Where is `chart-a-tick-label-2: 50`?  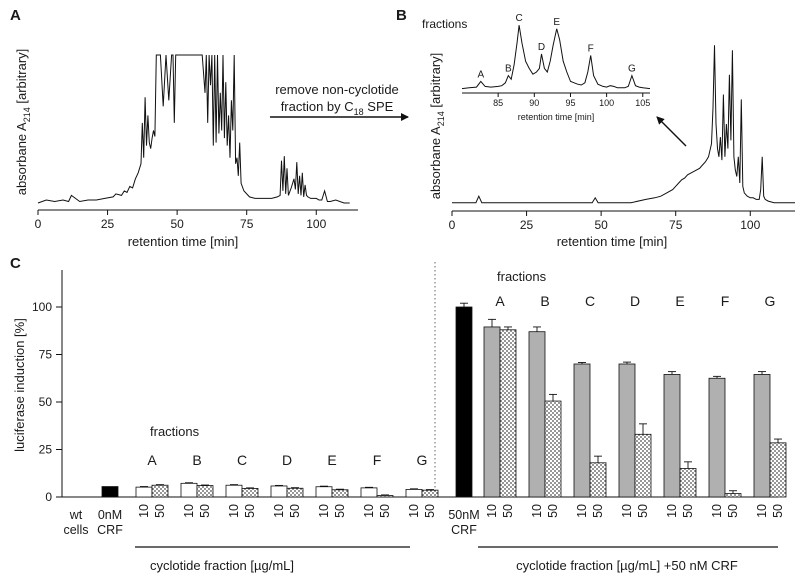
chart-a-tick-label-2: 50 is located at coordinates (177, 224).